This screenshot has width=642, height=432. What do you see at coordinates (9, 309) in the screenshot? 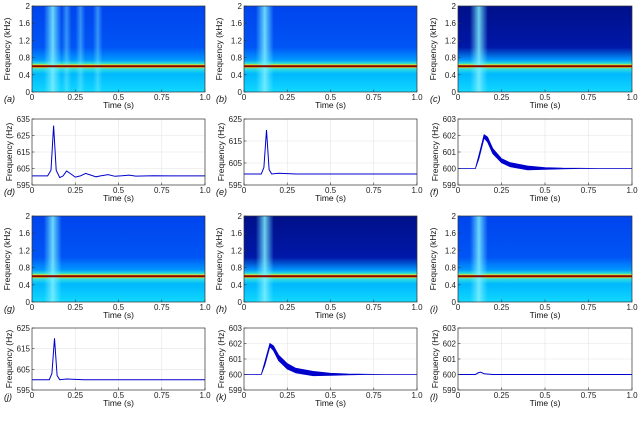
I see `panel-label: (g)` at bounding box center [9, 309].